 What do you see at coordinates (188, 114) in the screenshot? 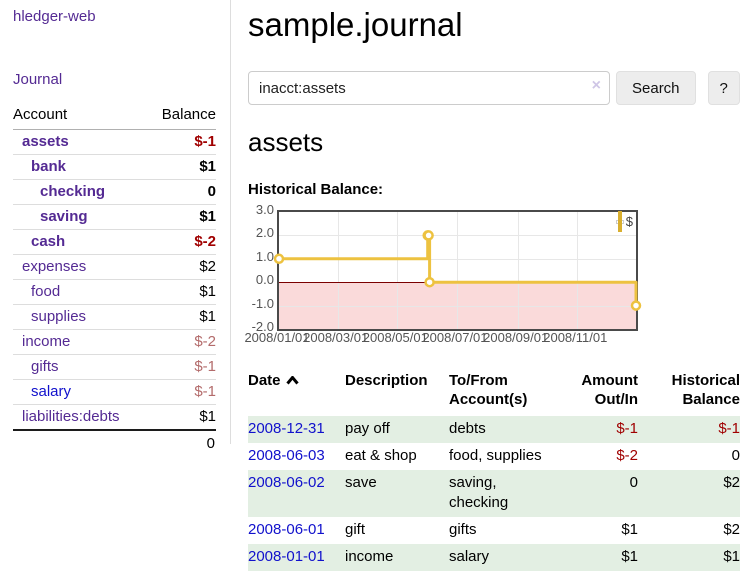
I see `accounts-col-balance: Balance` at bounding box center [188, 114].